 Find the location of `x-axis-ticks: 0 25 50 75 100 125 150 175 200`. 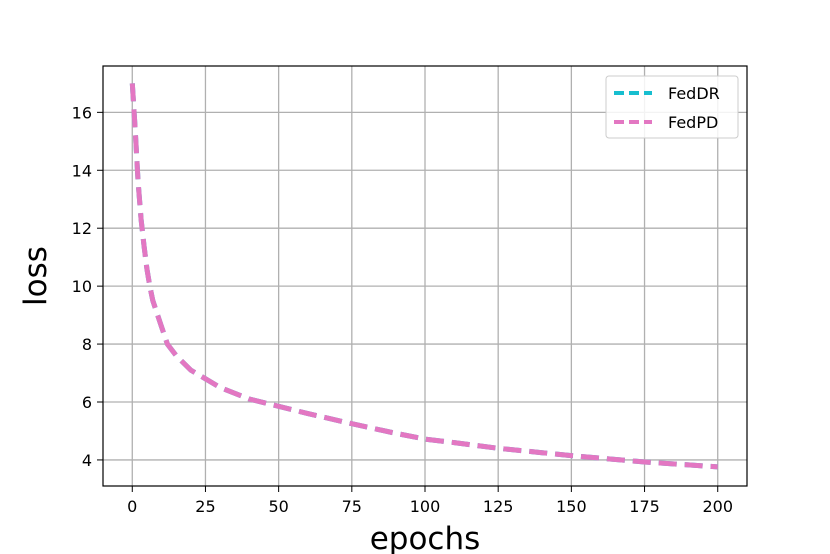

x-axis-ticks: 0 25 50 75 100 125 150 175 200 is located at coordinates (430, 501).